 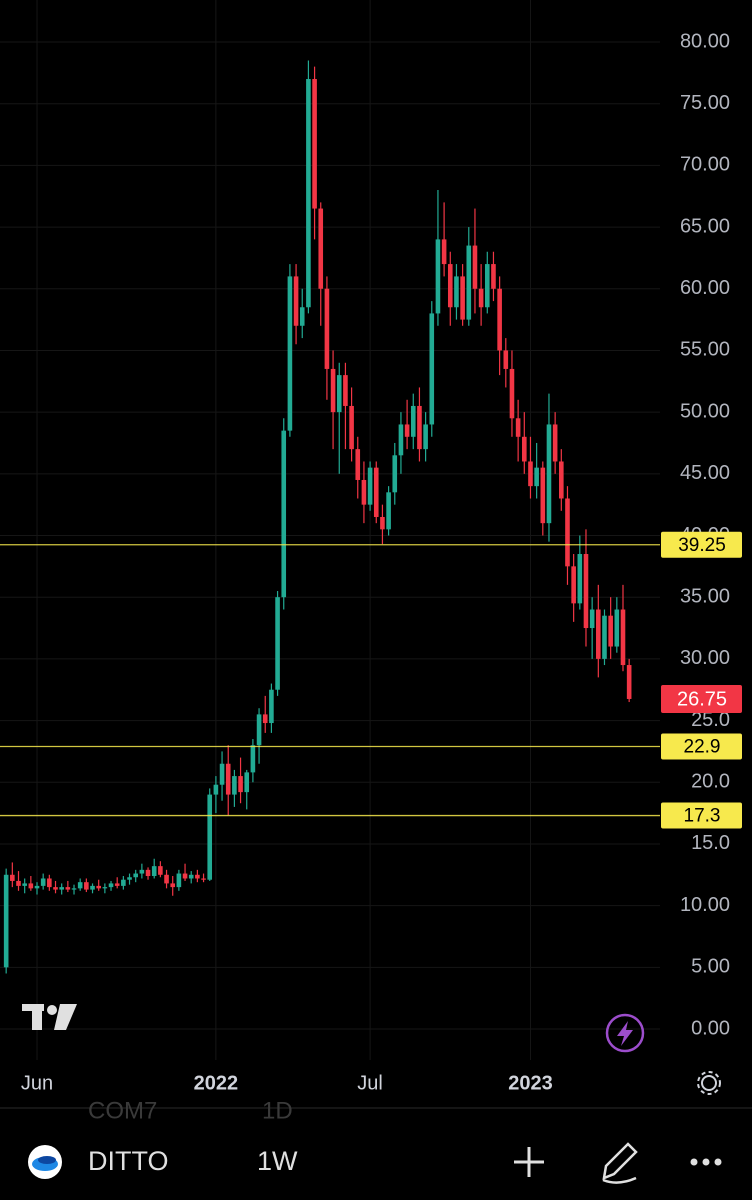 I want to click on level-label: 22.9, so click(x=702, y=746).